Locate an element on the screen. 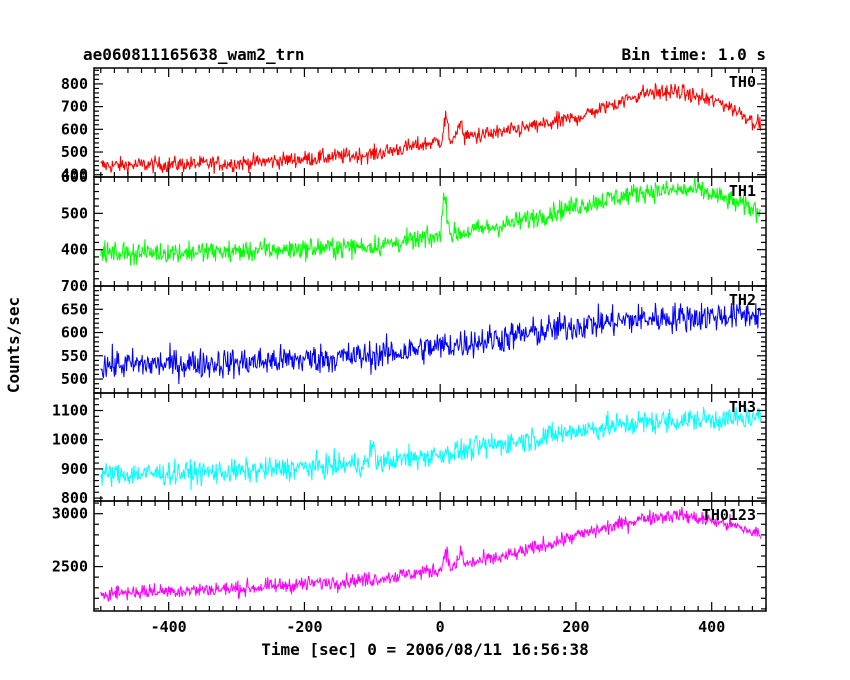  chart-title: ae060811165638_wam2_trn is located at coordinates (194, 54).